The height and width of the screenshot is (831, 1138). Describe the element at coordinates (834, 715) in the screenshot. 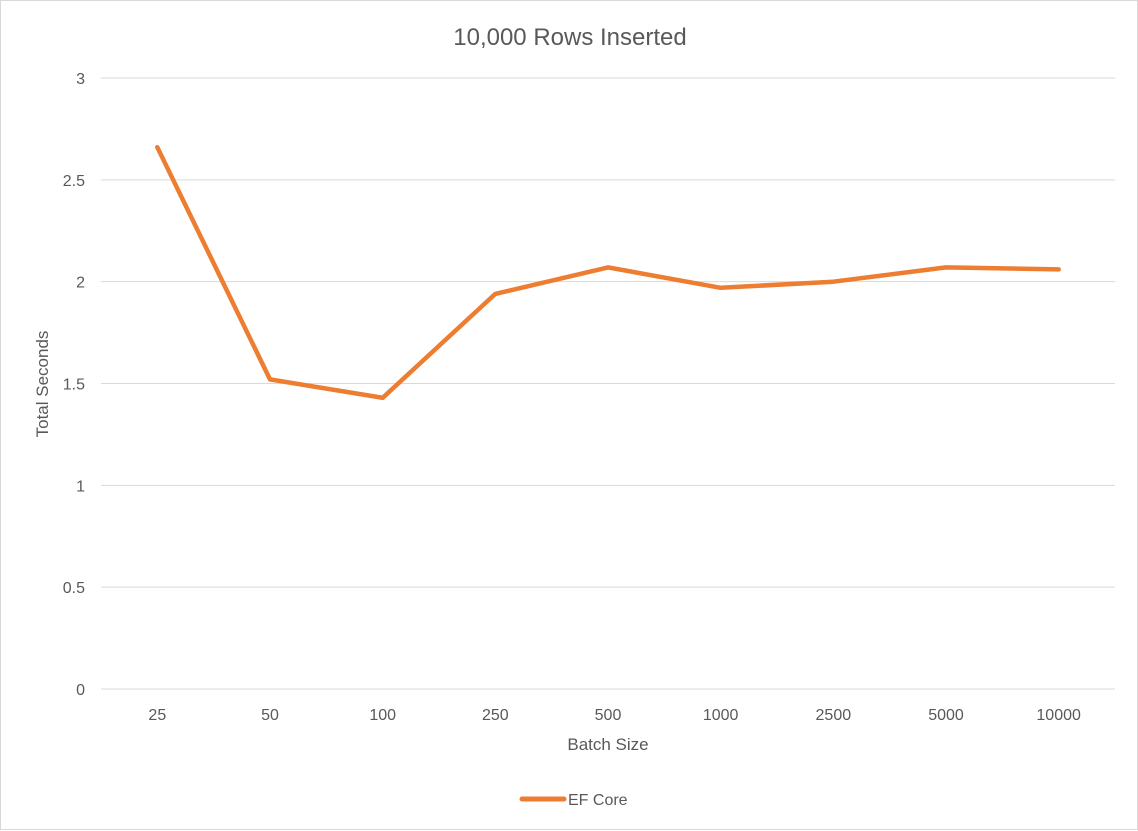

I see `x-tick-label: 2500` at that location.